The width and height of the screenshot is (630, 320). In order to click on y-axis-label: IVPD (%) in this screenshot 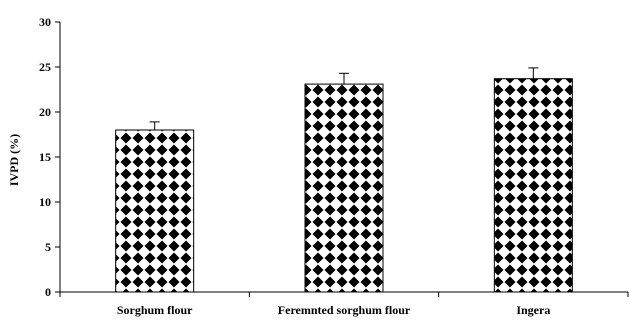, I will do `click(14, 160)`.